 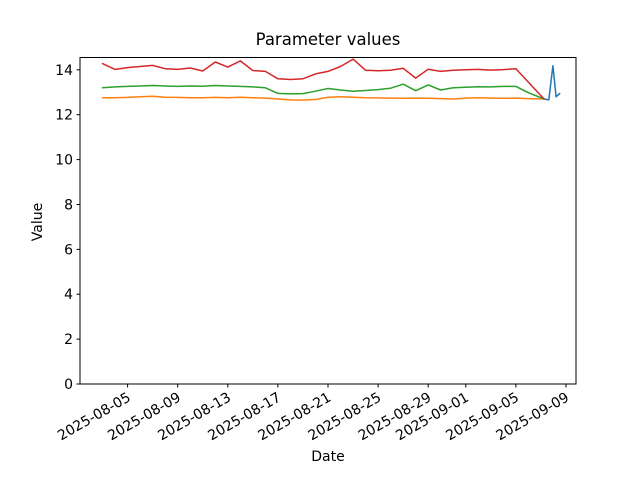 What do you see at coordinates (64, 161) in the screenshot?
I see `y-tick-label: 10` at bounding box center [64, 161].